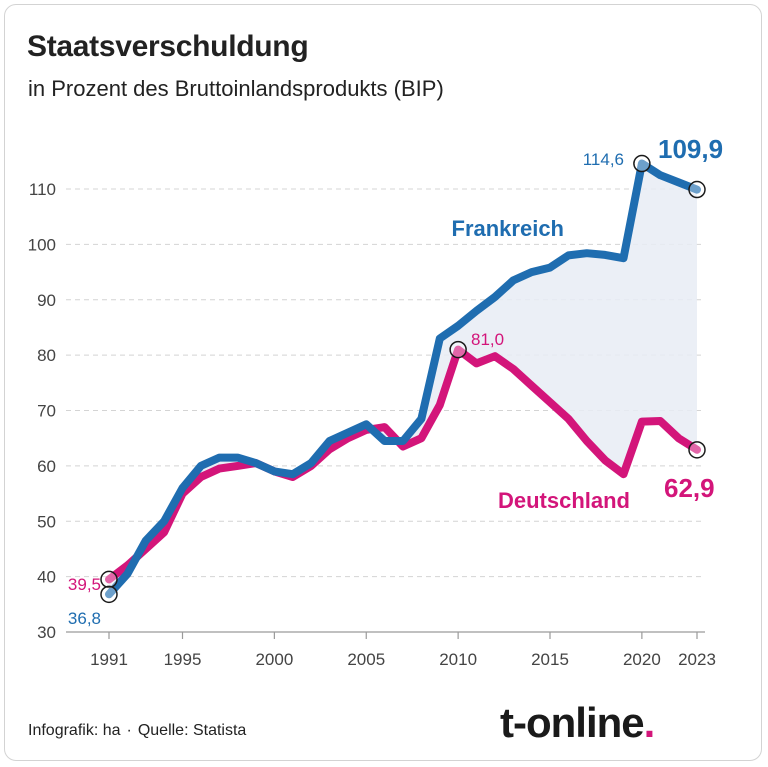  What do you see at coordinates (458, 349) in the screenshot?
I see `marker-de-2010` at bounding box center [458, 349].